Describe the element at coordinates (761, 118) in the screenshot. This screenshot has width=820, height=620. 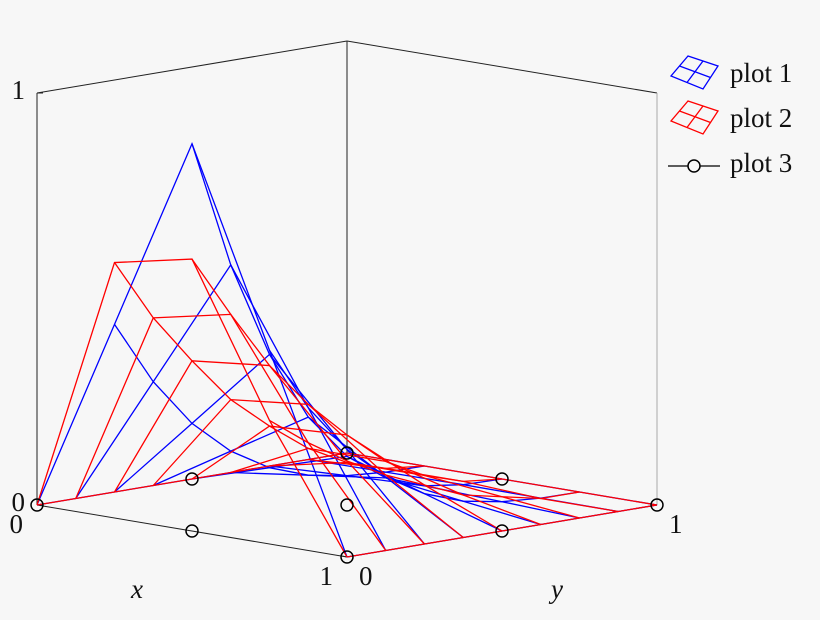
I see `legend-label: plot 2` at that location.